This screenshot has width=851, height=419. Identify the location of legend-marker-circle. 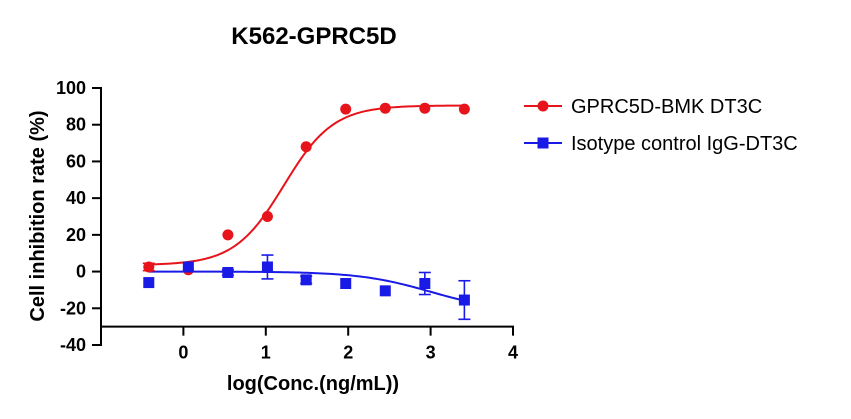
(543, 106).